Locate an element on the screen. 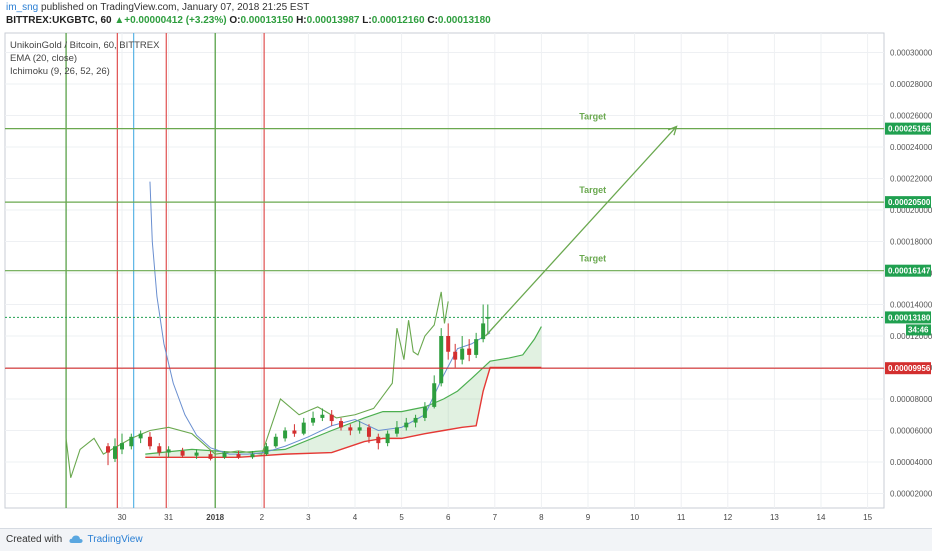  open-label: O: is located at coordinates (235, 20).